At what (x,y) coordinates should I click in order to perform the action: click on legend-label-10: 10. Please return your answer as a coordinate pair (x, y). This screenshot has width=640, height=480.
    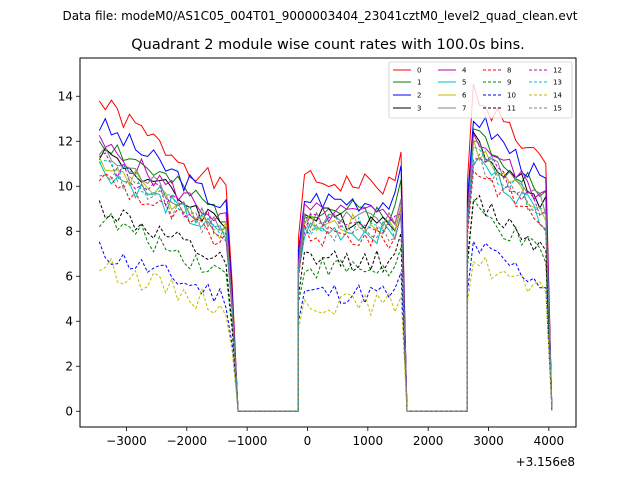
    Looking at the image, I should click on (511, 96).